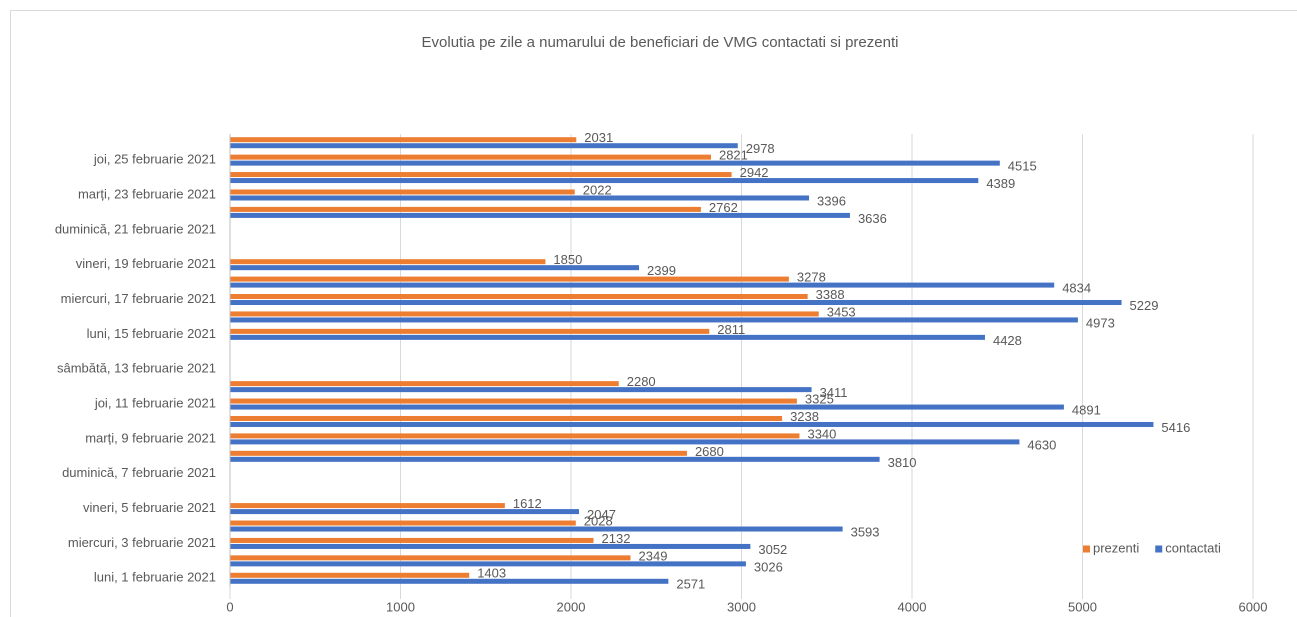 This screenshot has width=1297, height=617. What do you see at coordinates (1086, 409) in the screenshot?
I see `data-label: 4891` at bounding box center [1086, 409].